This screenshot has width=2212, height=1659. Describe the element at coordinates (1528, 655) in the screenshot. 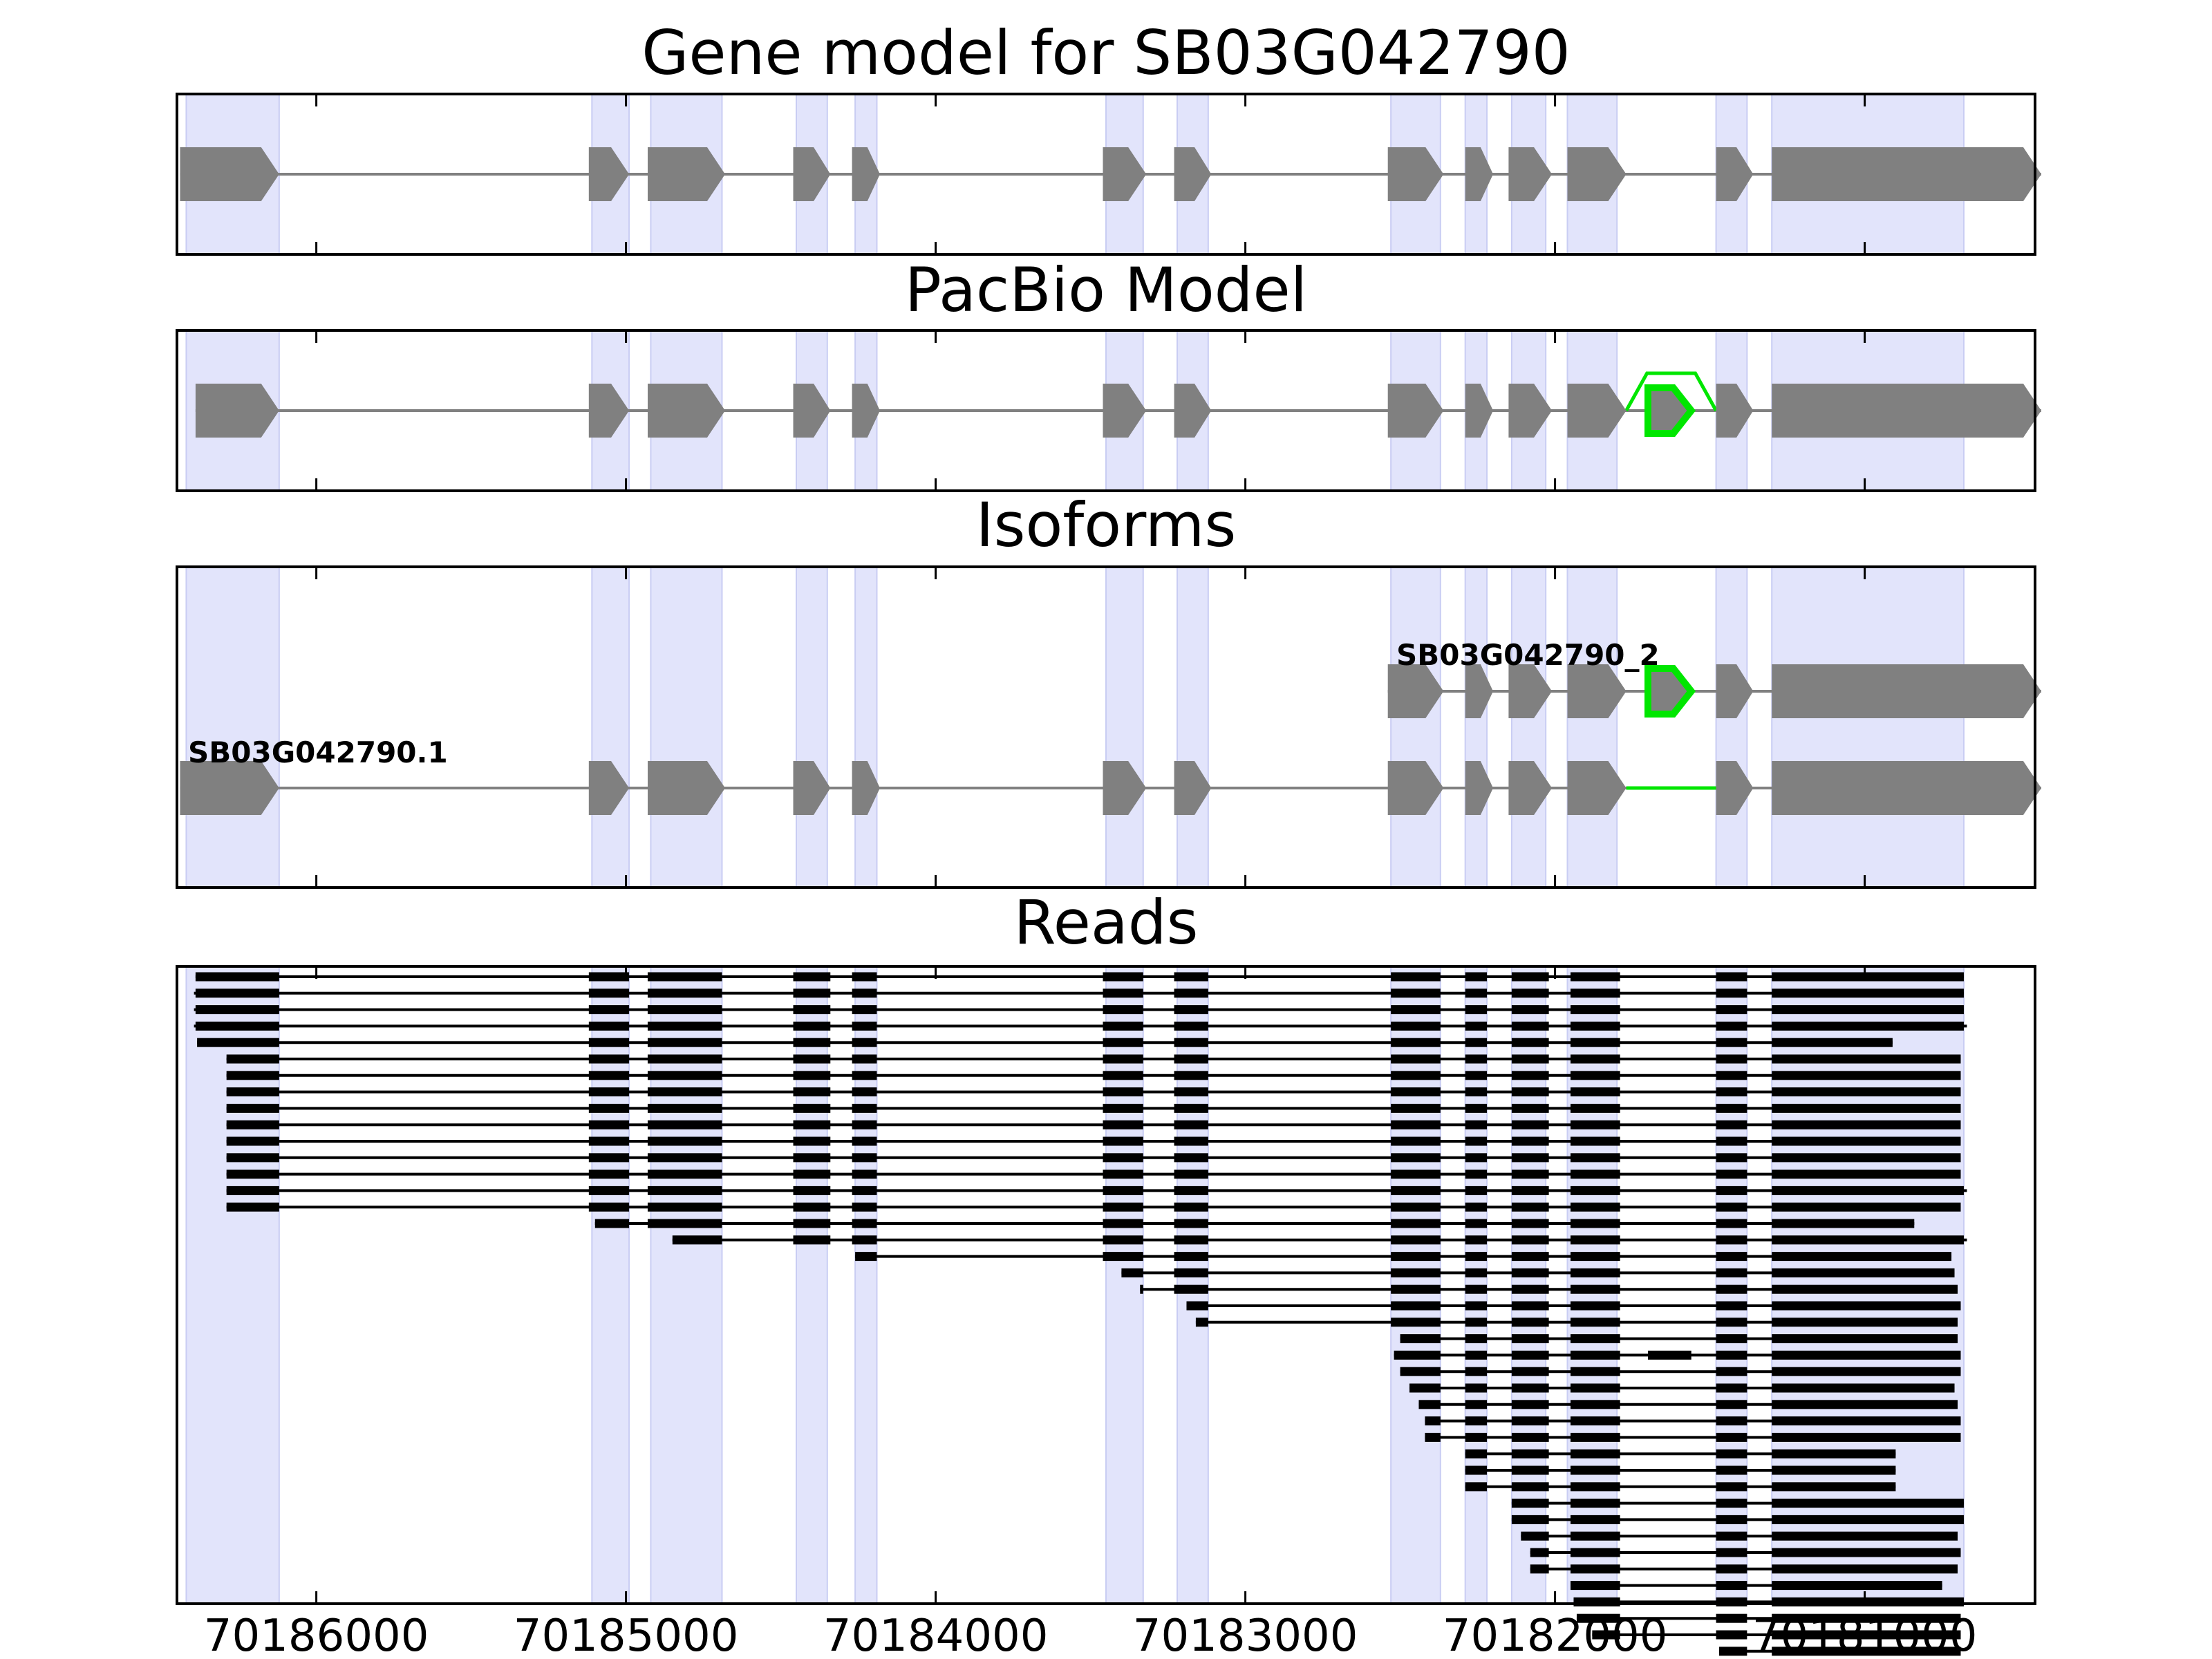

I see `isoform-label-2: SB03G042790_2` at that location.